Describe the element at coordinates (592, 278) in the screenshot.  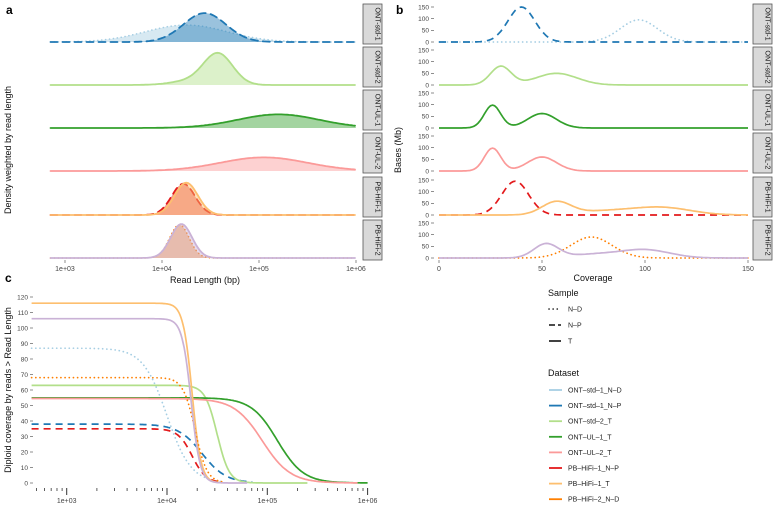
I see `x-axis-title-b: Coverage` at that location.